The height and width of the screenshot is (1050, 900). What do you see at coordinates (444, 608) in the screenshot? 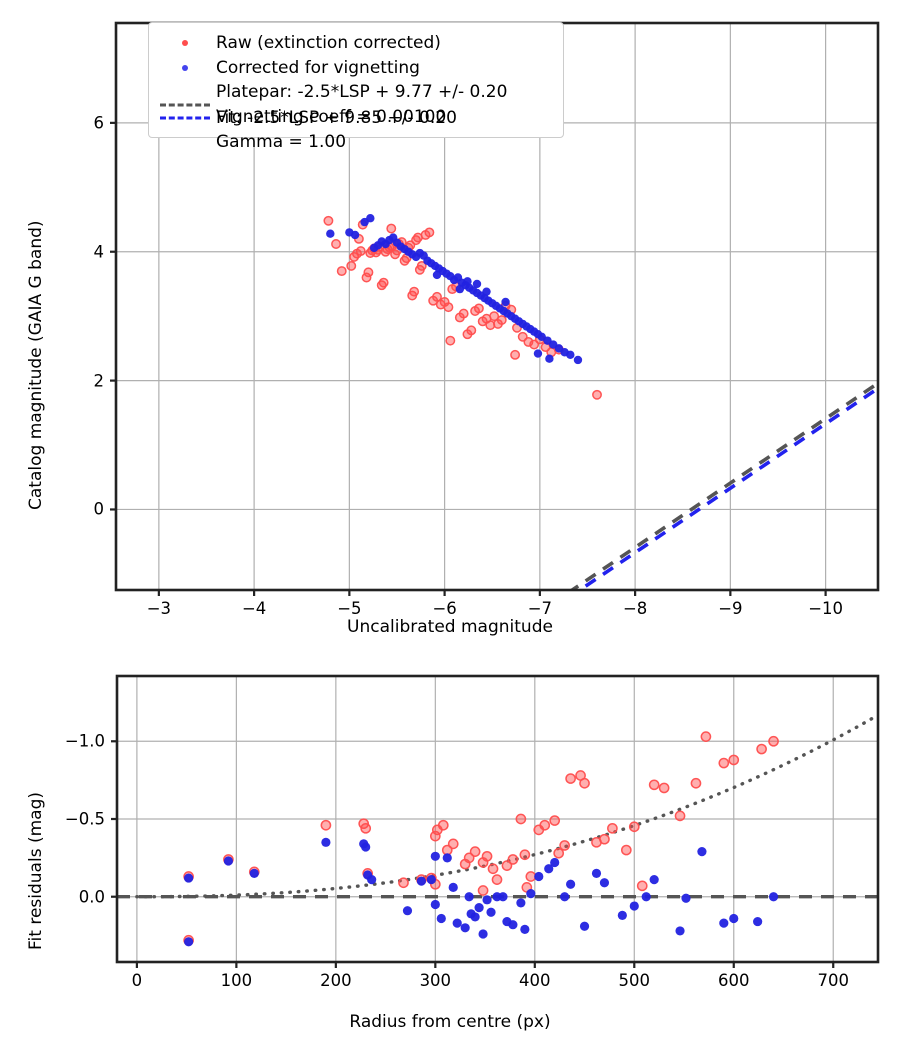
I see `x-tick-label: −6` at bounding box center [444, 608].